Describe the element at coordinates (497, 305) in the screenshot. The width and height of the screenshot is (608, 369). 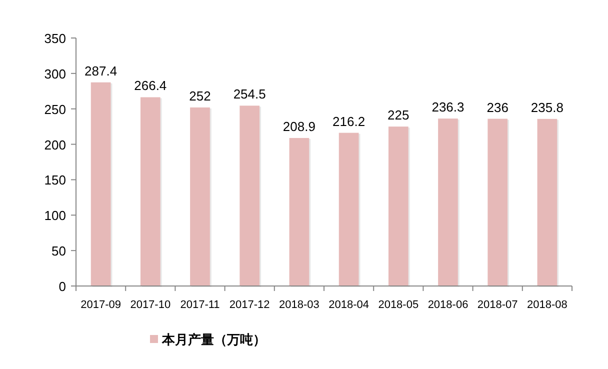
I see `x-tick-label: 2018-07` at that location.